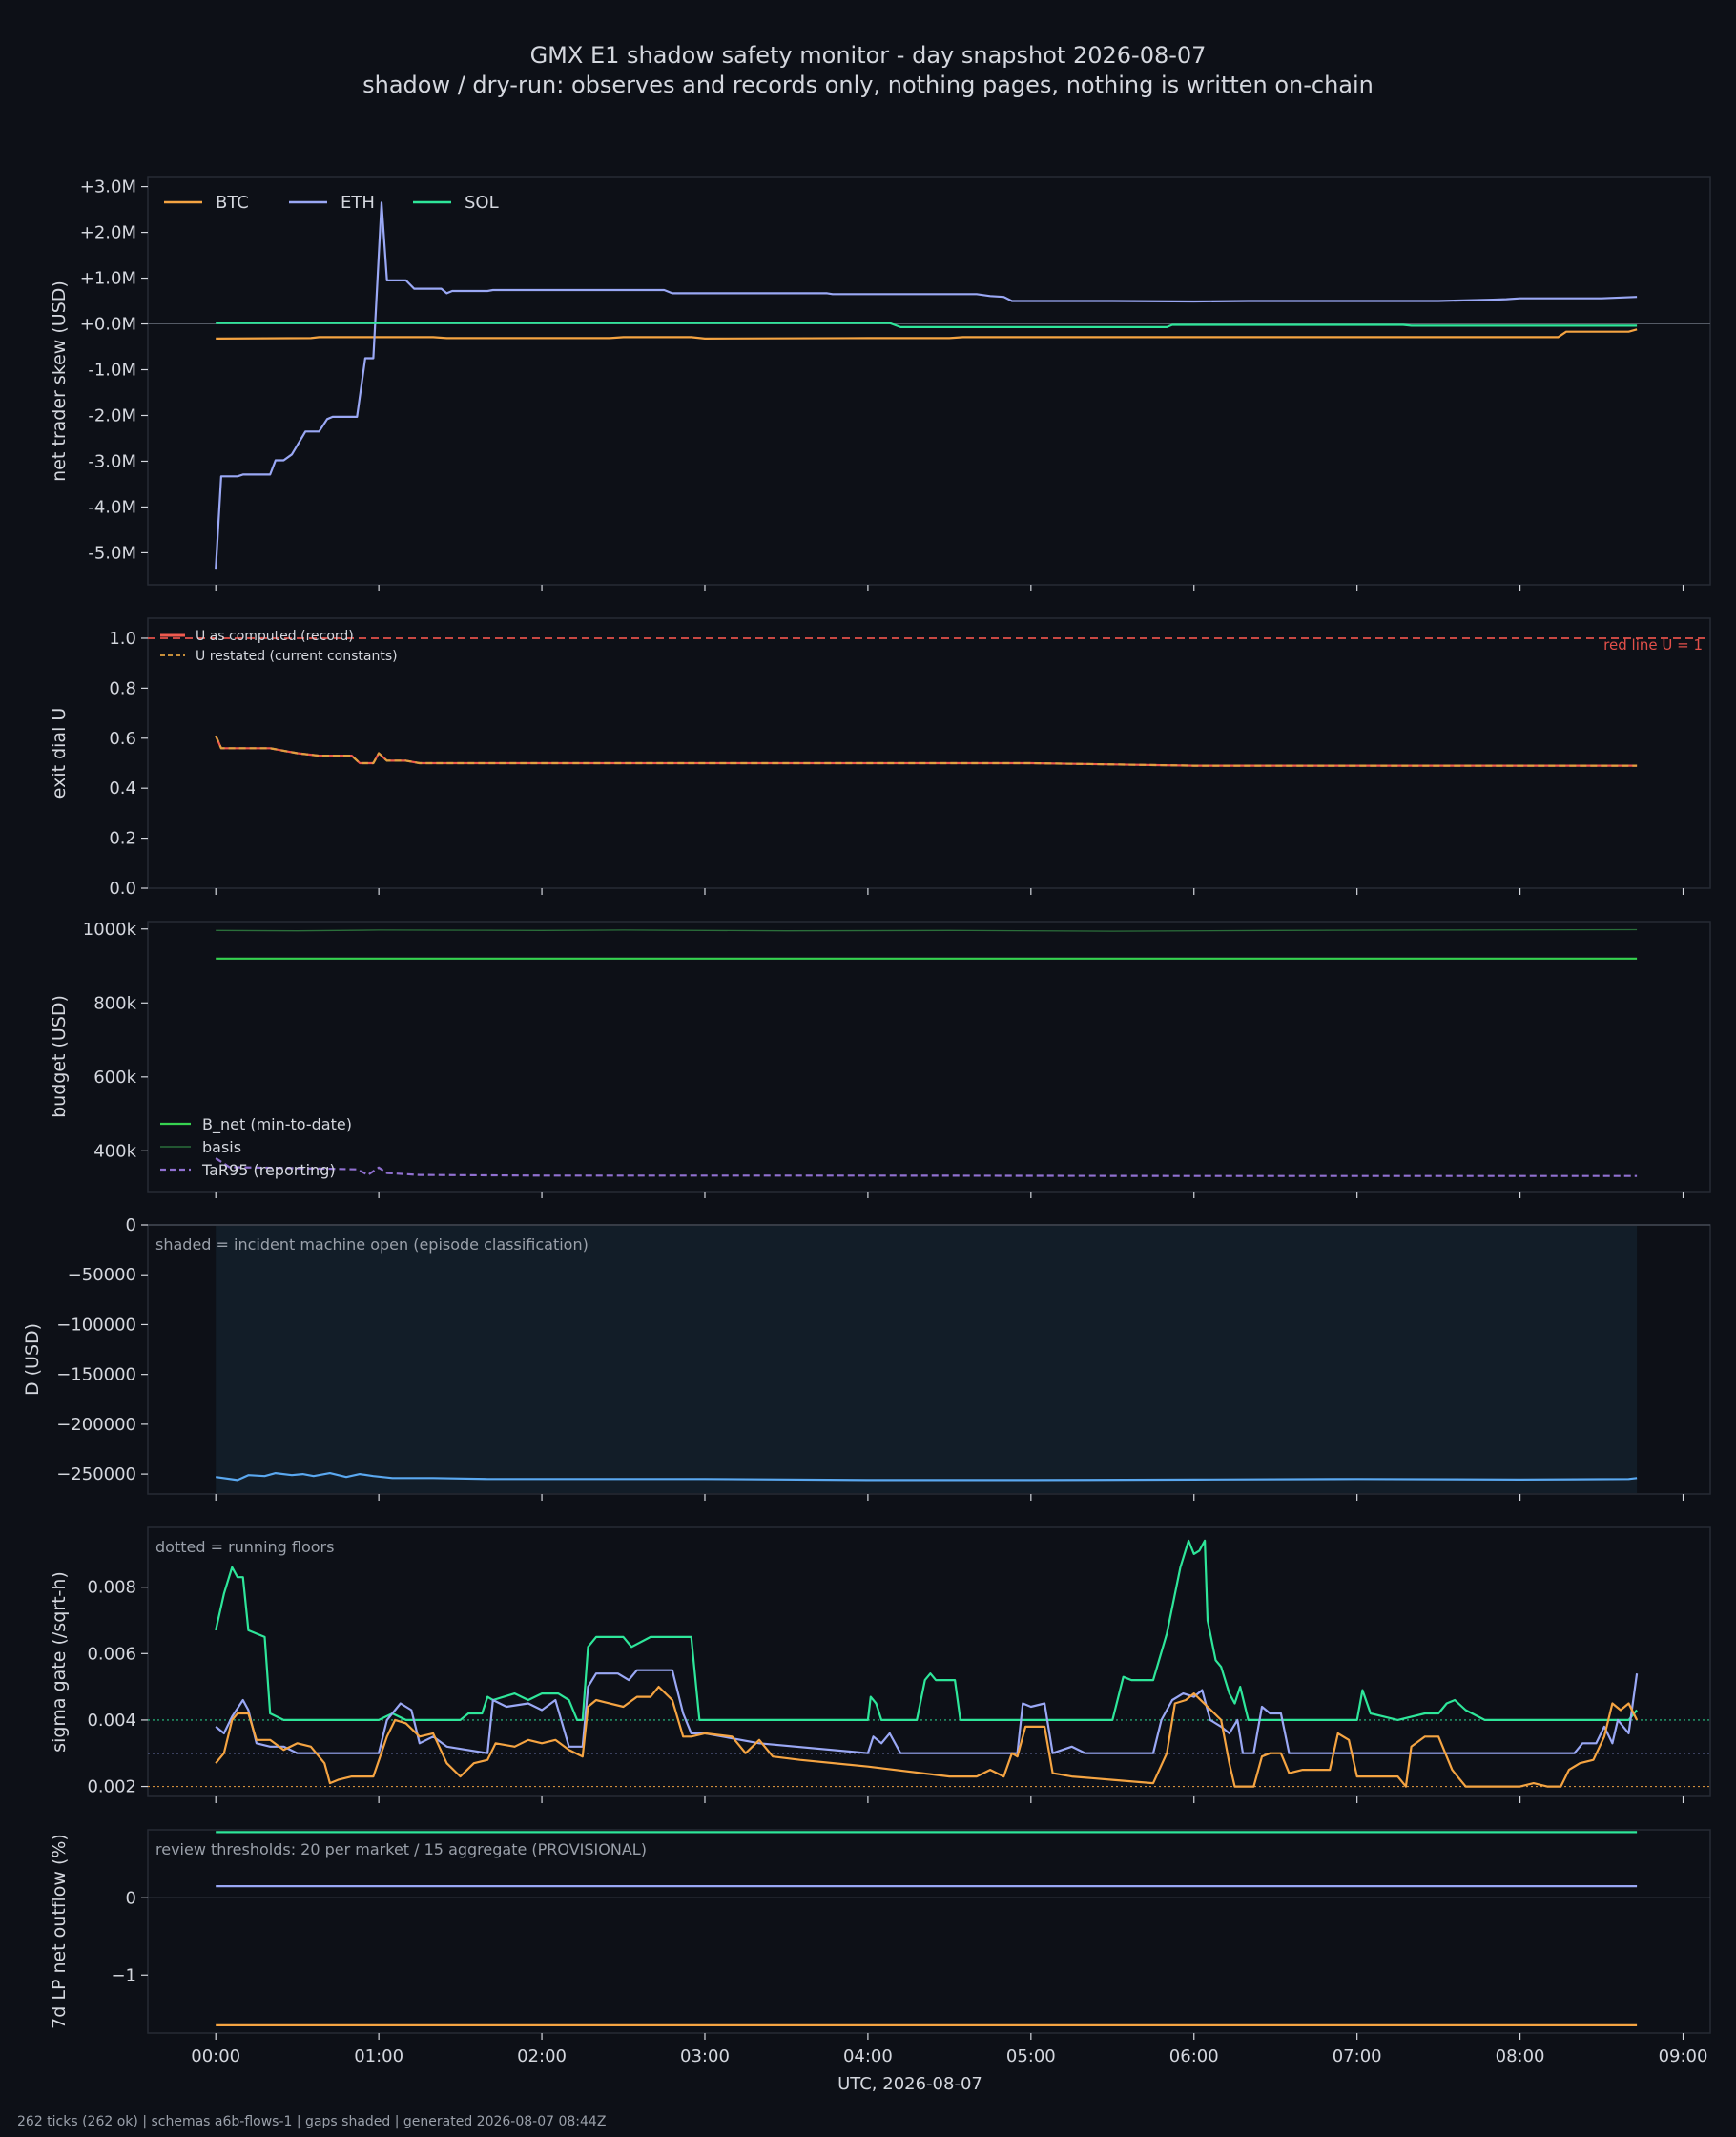  What do you see at coordinates (1031, 2056) in the screenshot?
I see `x-tick-label: 05:00` at bounding box center [1031, 2056].